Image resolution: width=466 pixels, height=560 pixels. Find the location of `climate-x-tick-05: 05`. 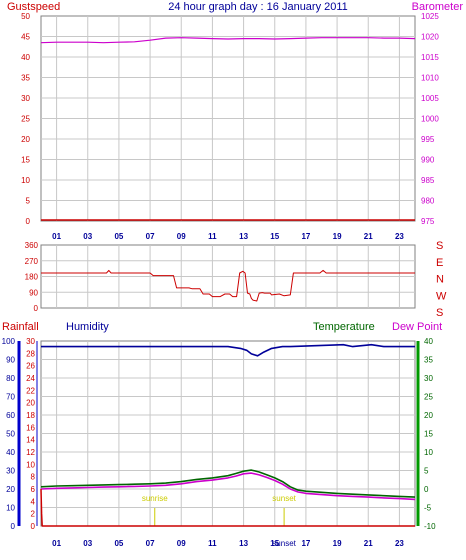

climate-x-tick-05: 05 is located at coordinates (118, 543).